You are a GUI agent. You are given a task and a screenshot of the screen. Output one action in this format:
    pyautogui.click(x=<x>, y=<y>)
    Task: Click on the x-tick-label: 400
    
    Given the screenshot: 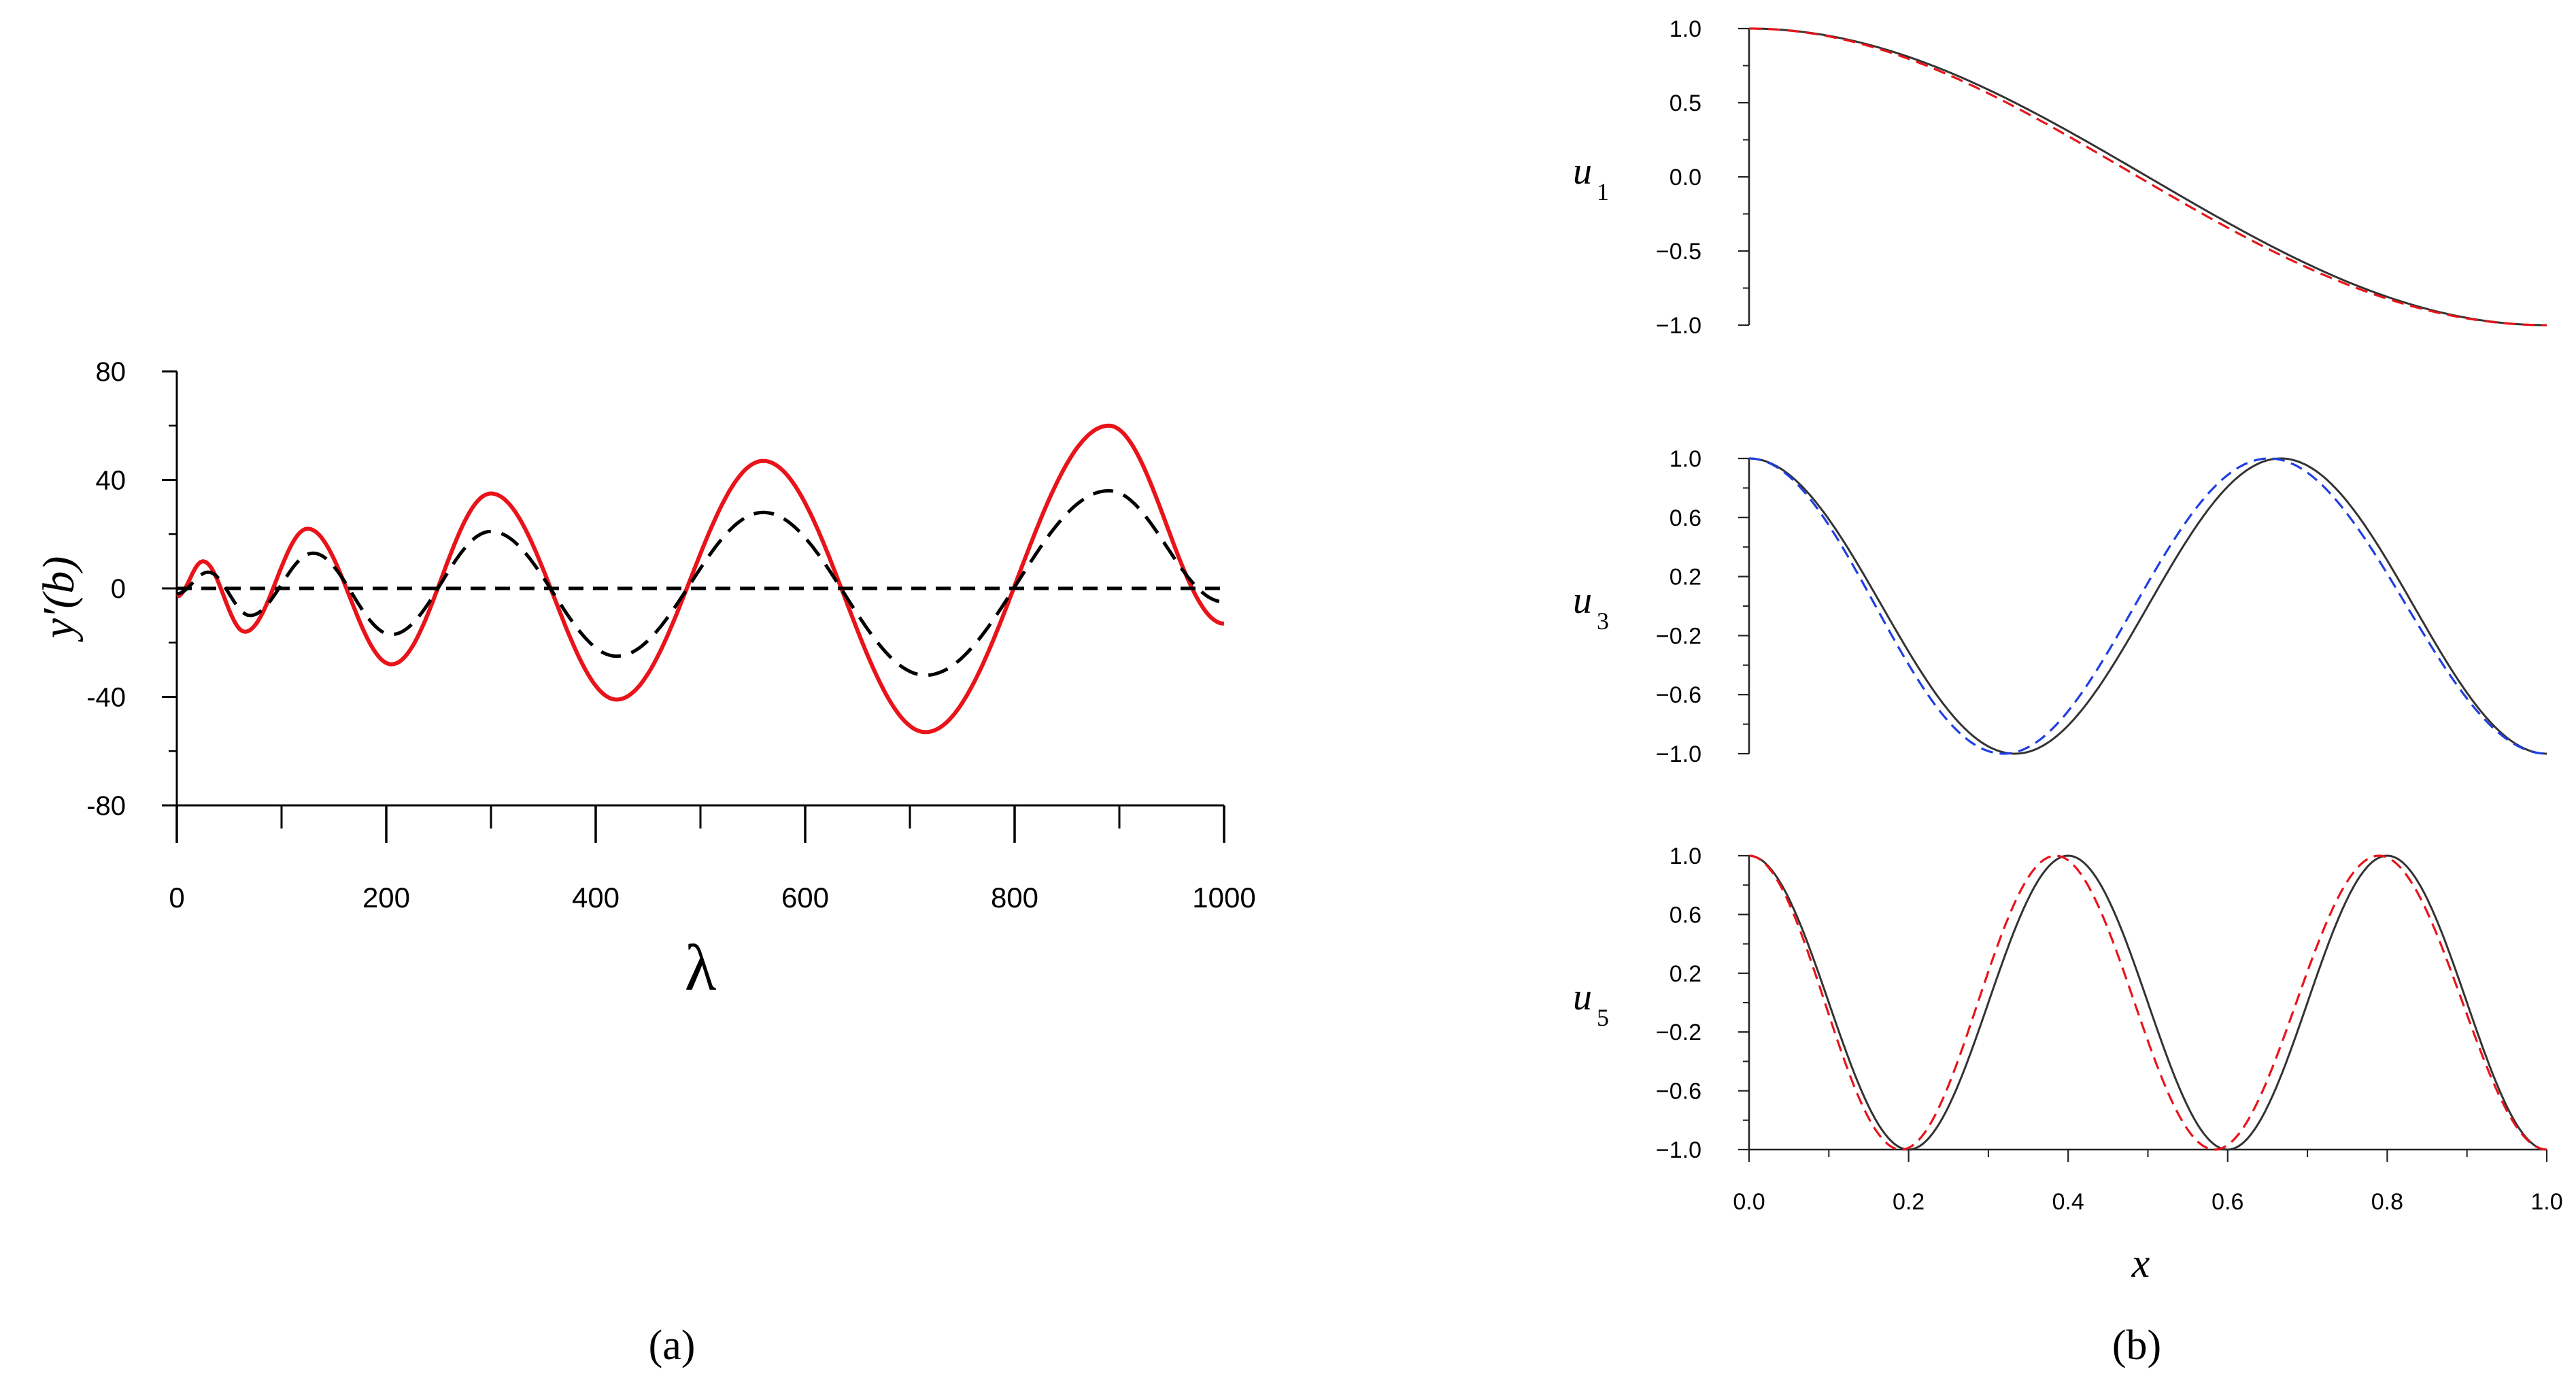 What is the action you would take?
    pyautogui.click(x=596, y=898)
    